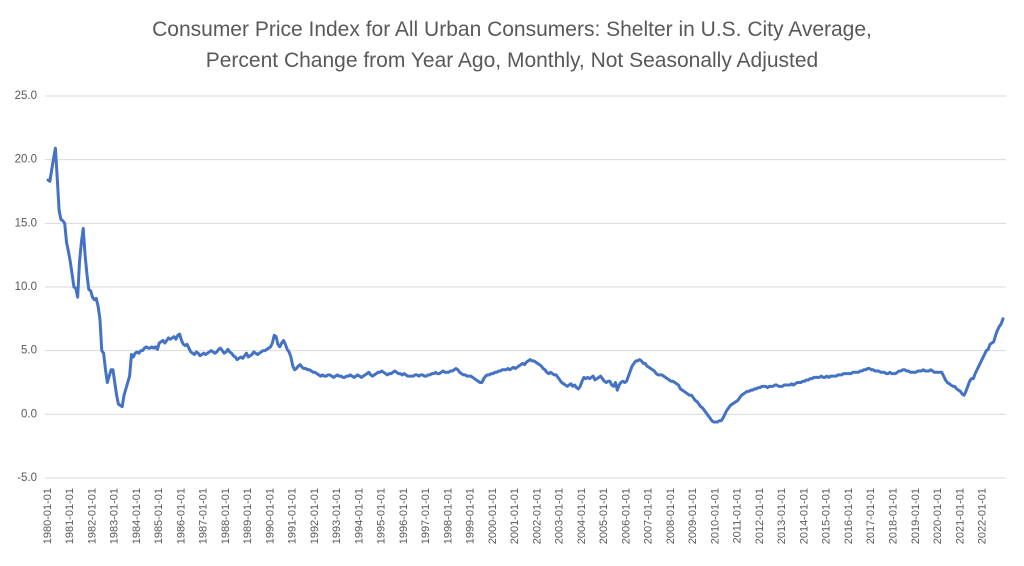  Describe the element at coordinates (270, 516) in the screenshot. I see `x-tick-label: 1990-01-01` at that location.